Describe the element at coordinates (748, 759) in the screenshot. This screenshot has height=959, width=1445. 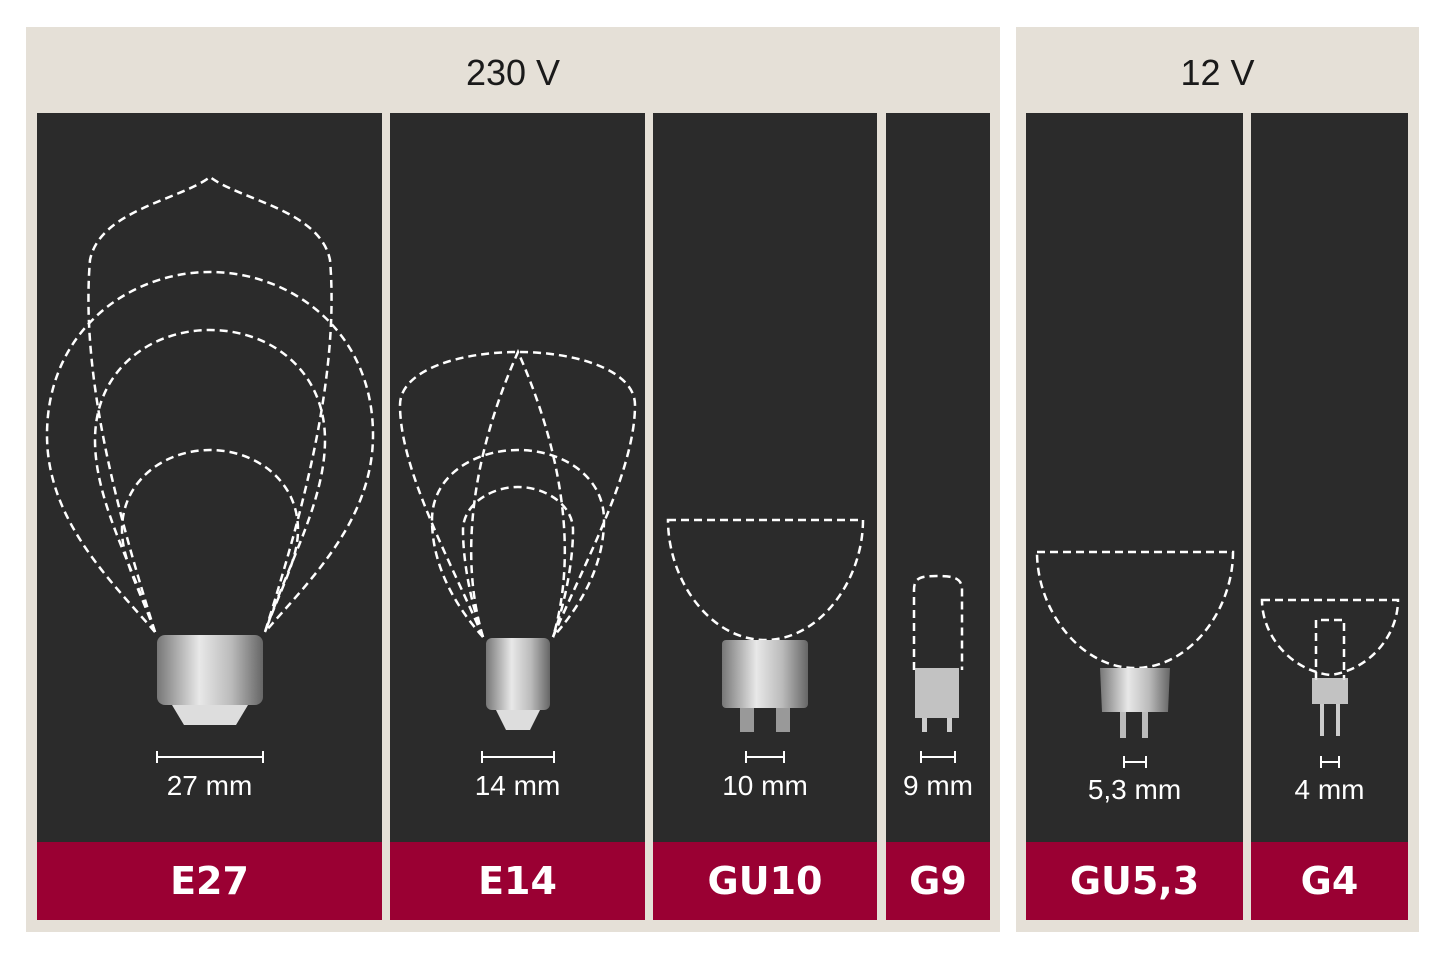
I see `dimension-bars` at that location.